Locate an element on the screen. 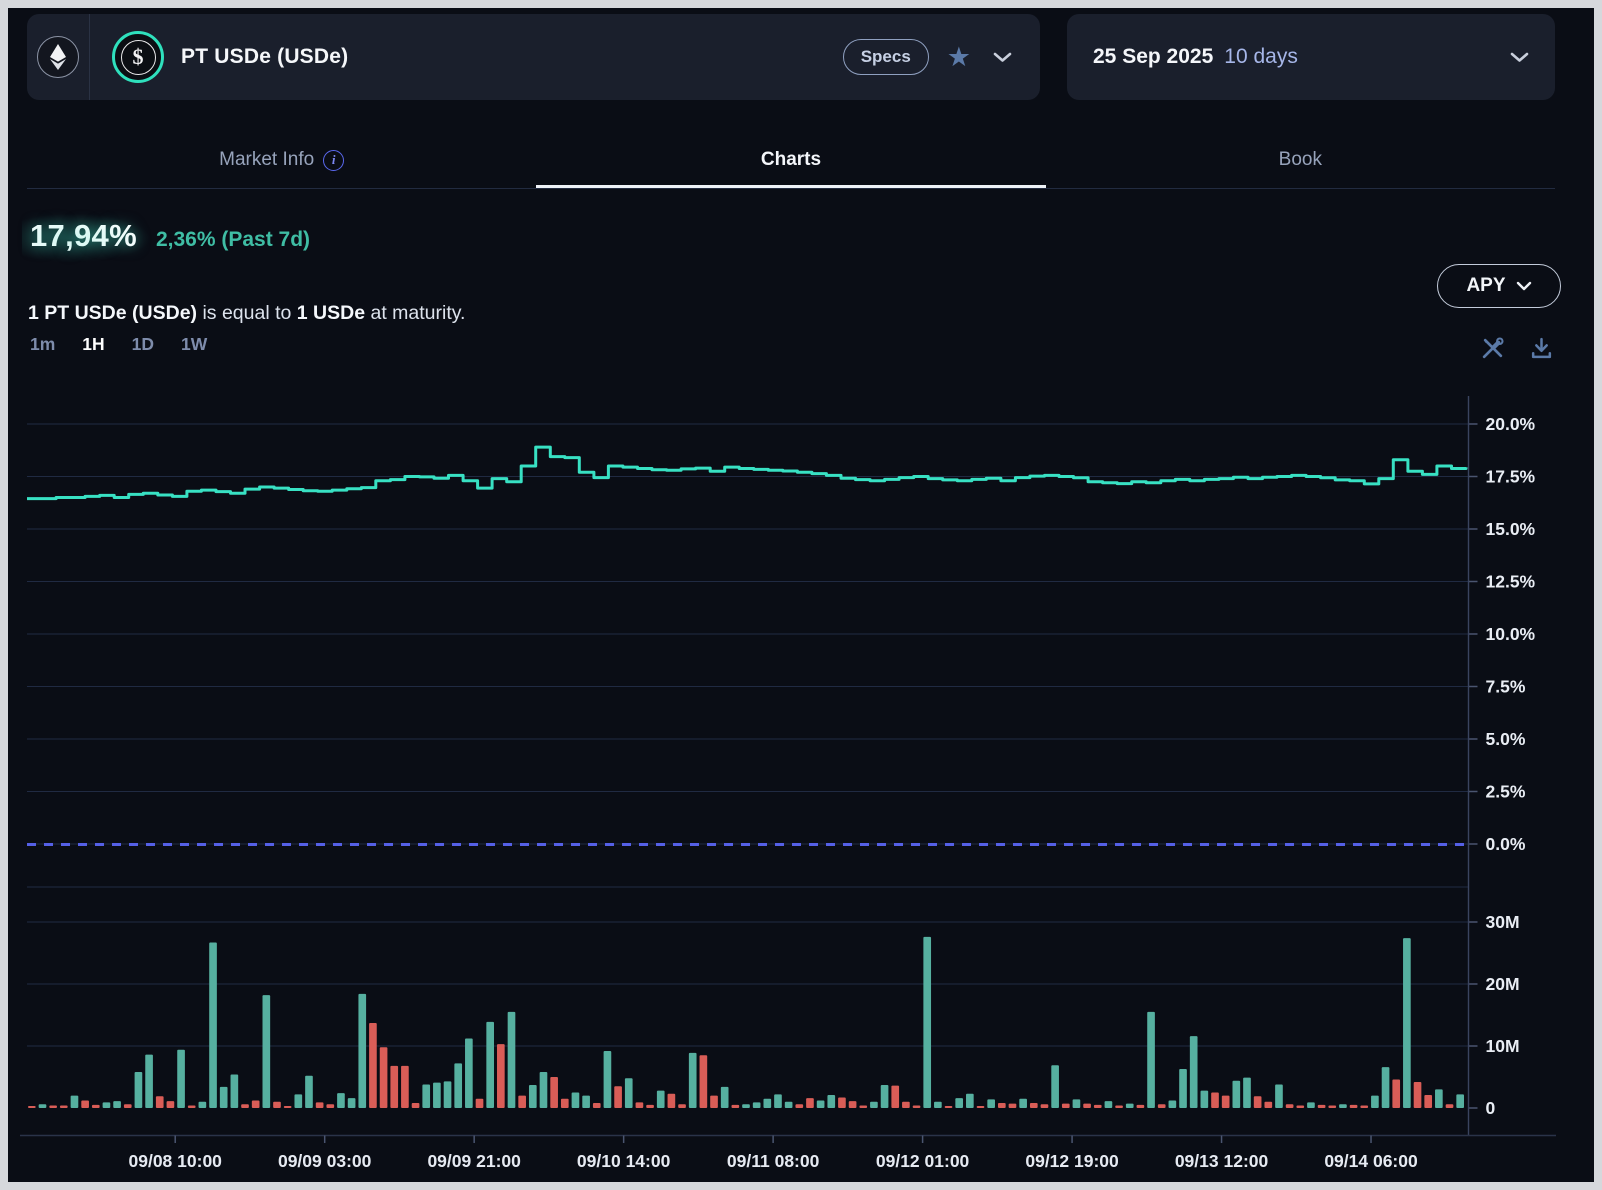 The image size is (1602, 1190). download-icon is located at coordinates (1541, 348).